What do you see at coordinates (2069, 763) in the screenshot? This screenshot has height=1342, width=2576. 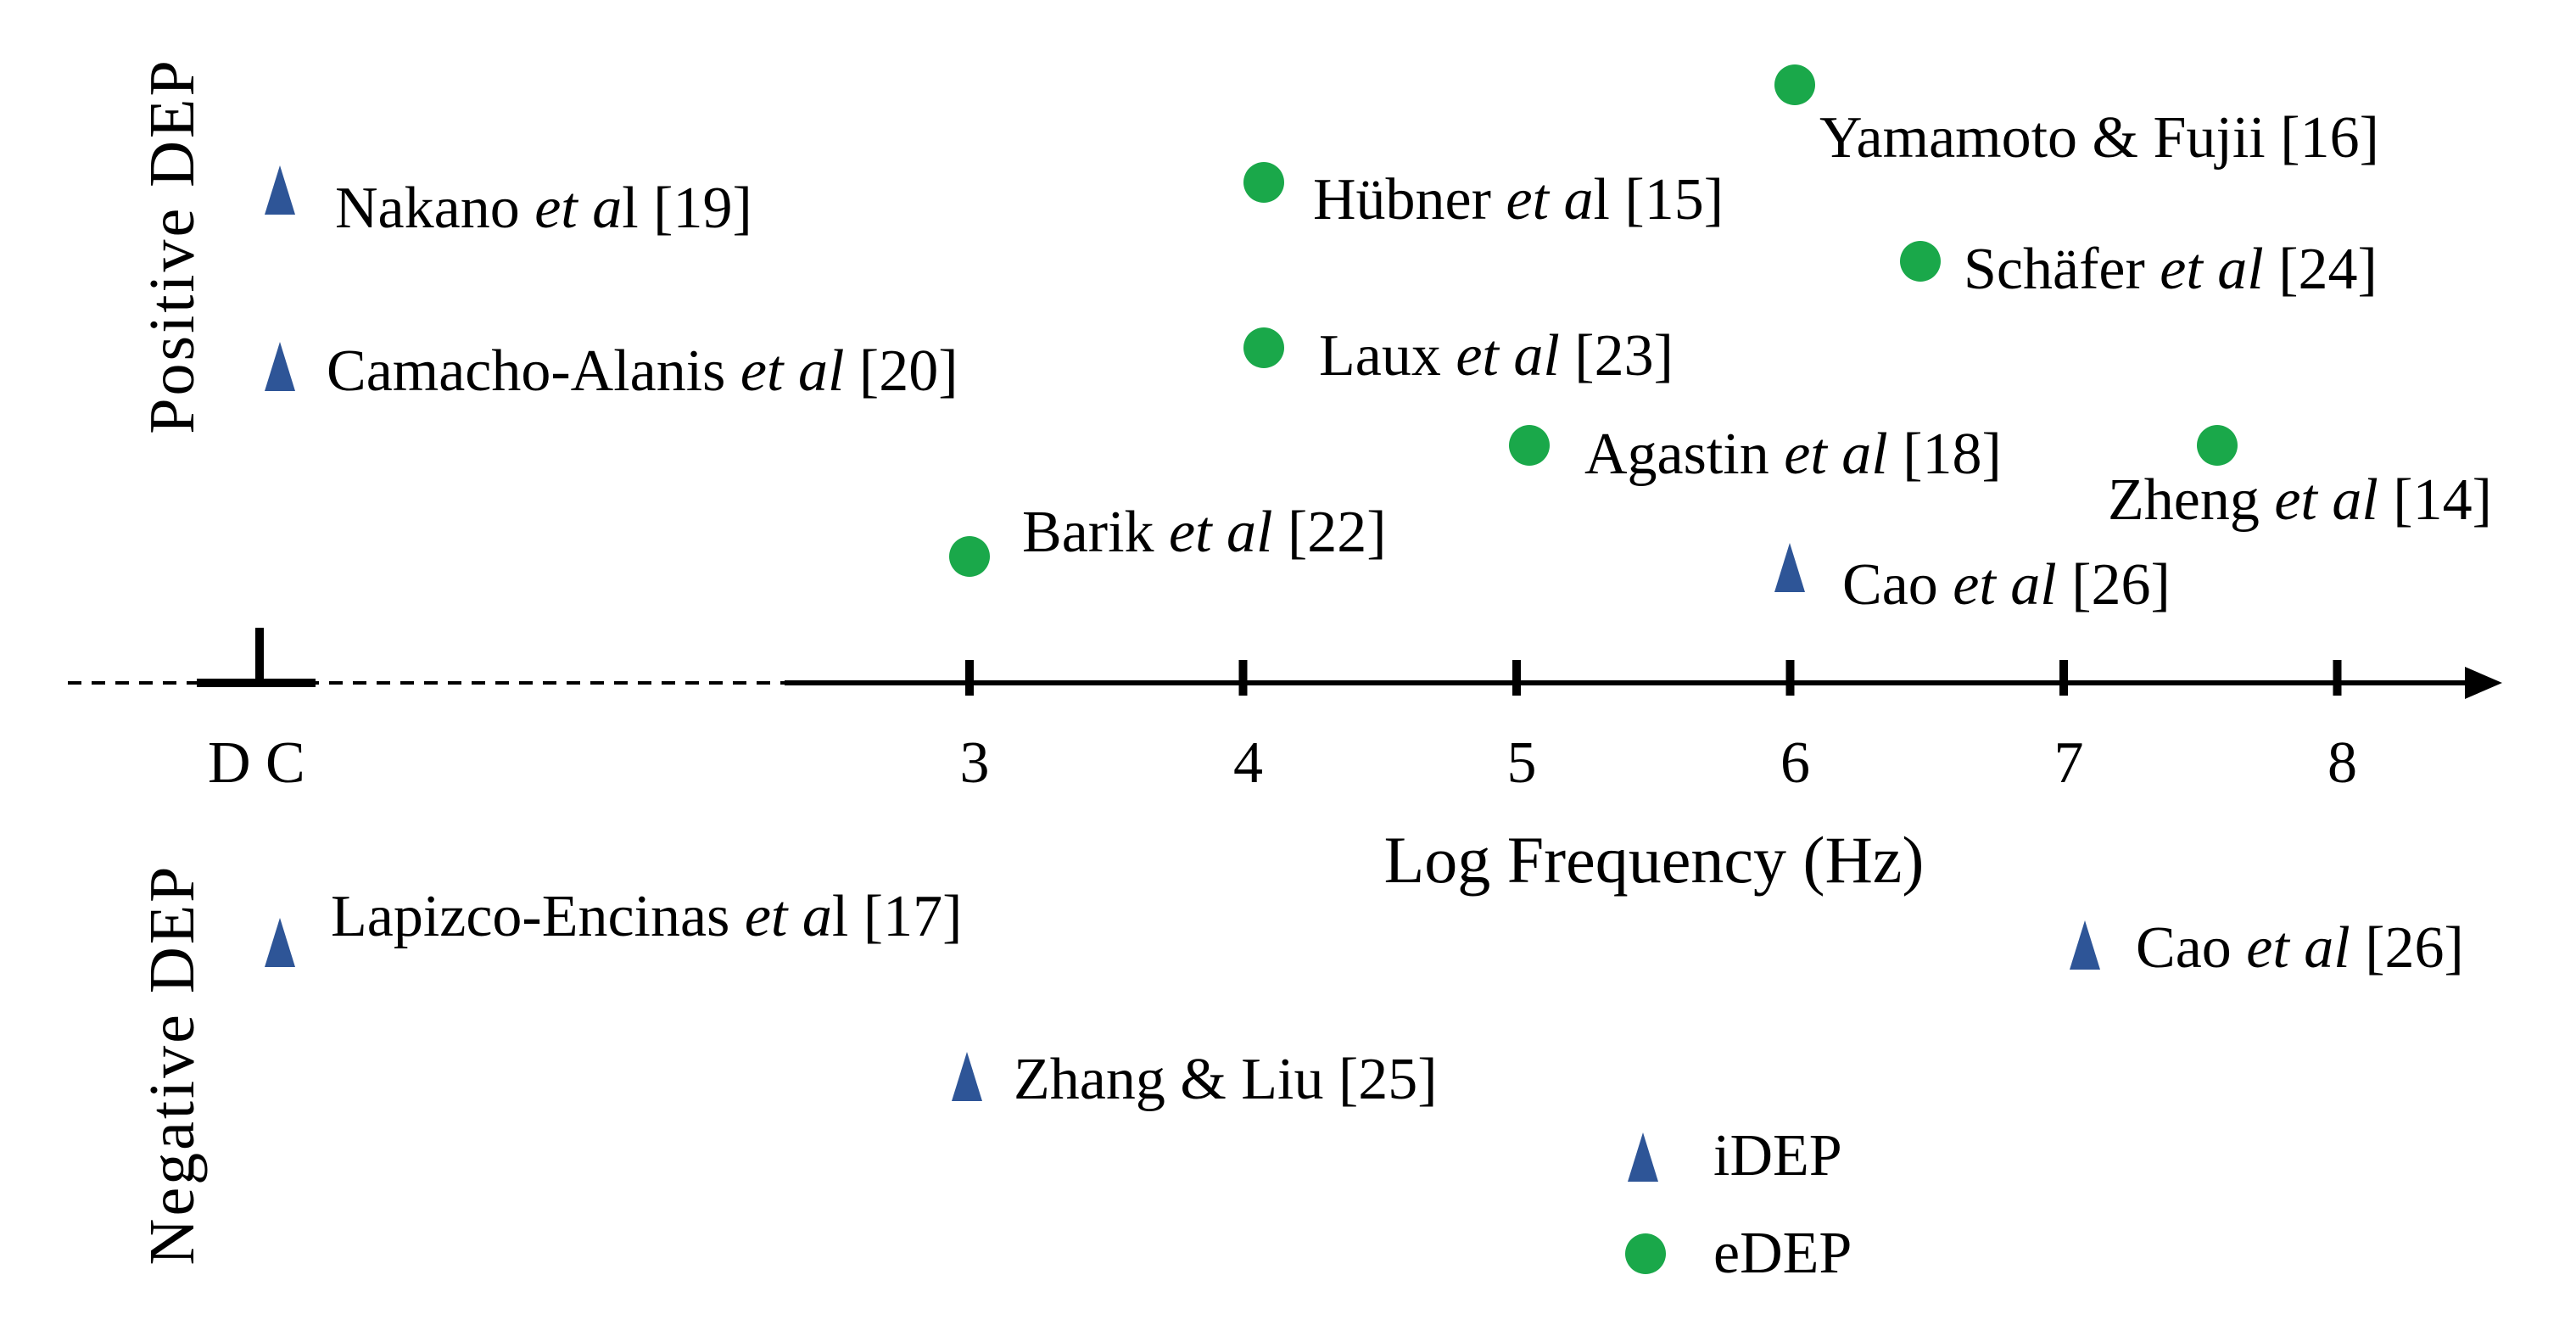 I see `tick-label-7: 7` at bounding box center [2069, 763].